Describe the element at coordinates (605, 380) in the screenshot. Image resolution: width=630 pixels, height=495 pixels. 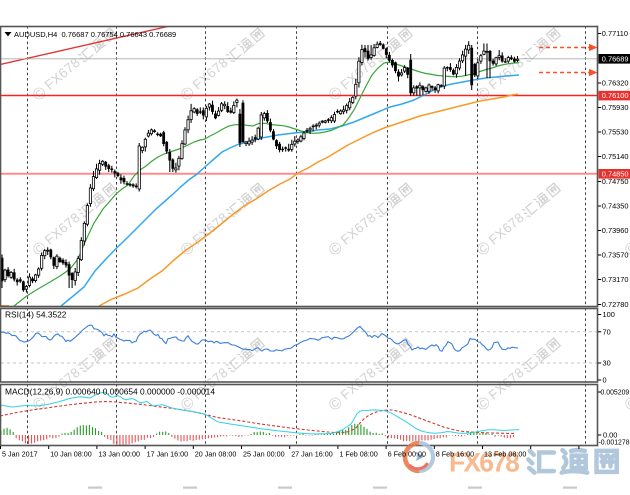
I see `svg-text: 0` at that location.